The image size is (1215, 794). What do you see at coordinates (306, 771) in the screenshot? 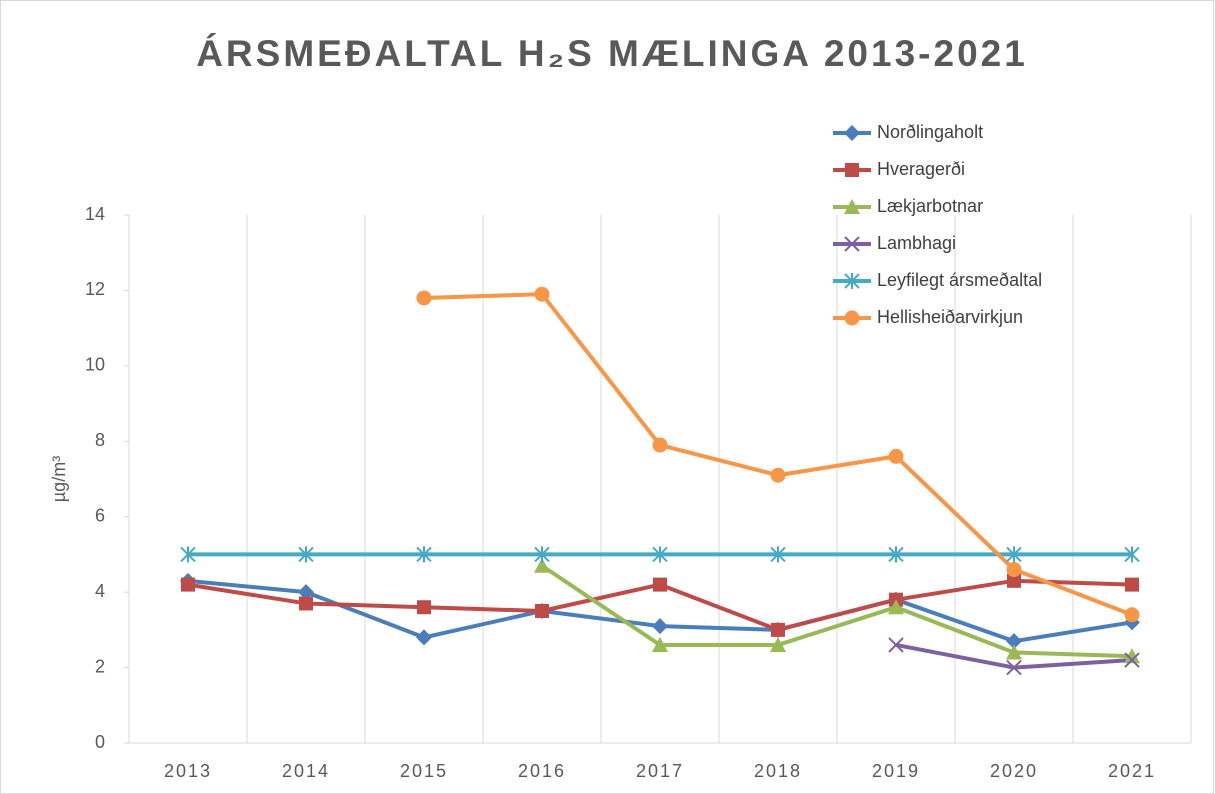
I see `x-tick-label: 2014` at bounding box center [306, 771].